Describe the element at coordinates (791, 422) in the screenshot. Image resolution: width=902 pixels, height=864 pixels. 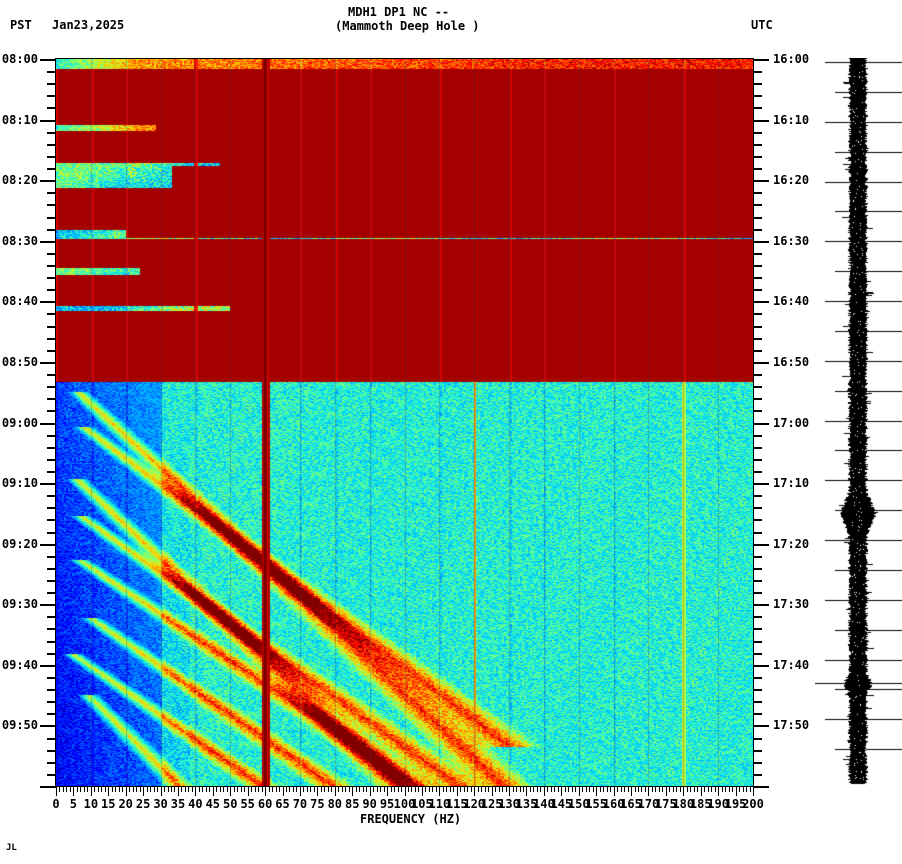
I see `time-label-utc: 17:00` at that location.